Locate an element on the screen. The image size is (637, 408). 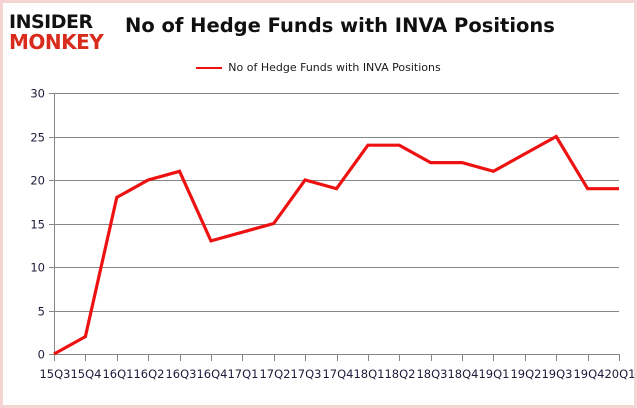
x-tick-label: 20Q1 is located at coordinates (619, 374).